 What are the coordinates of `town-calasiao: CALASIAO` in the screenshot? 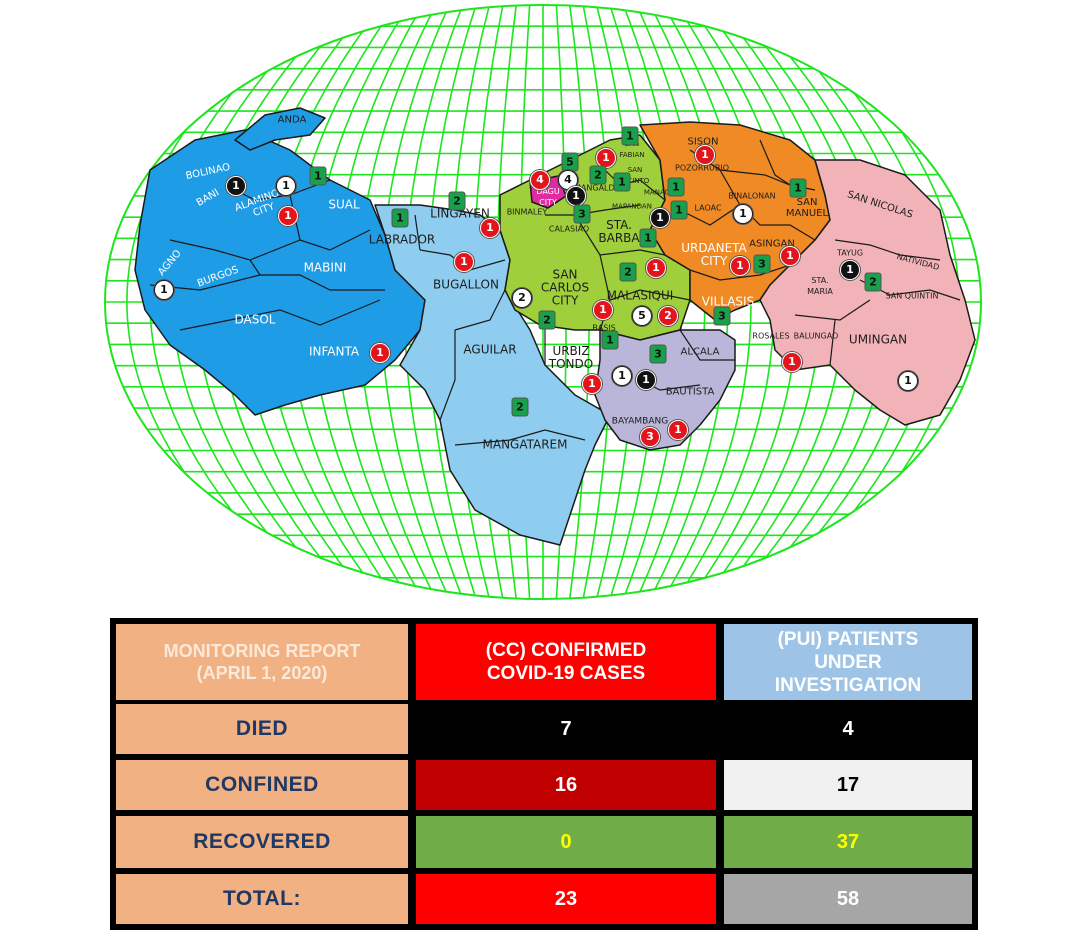 It's located at (569, 229).